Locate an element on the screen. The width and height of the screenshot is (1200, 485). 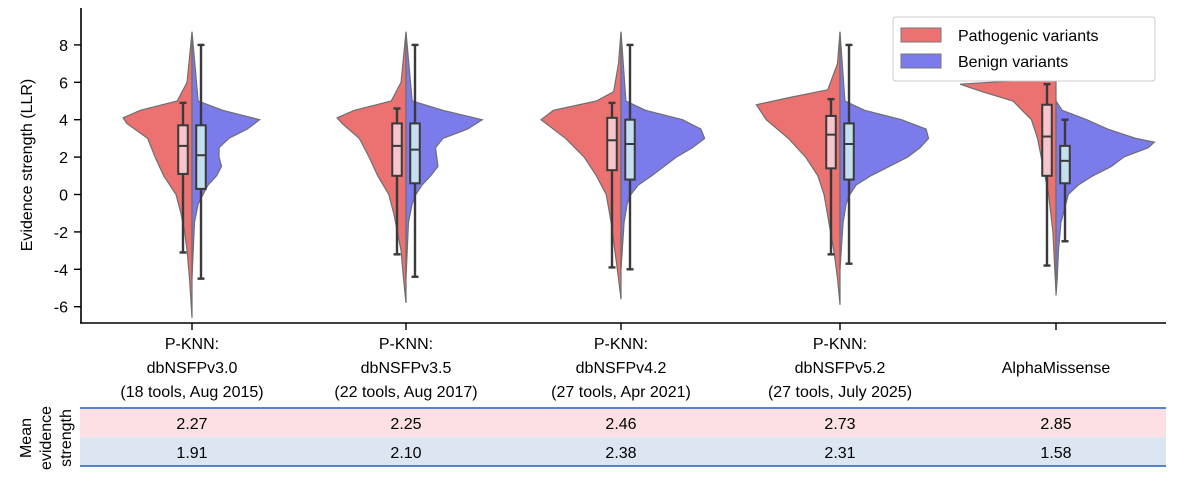
x-tick-label-line: (18 tools, Aug 2015) is located at coordinates (191, 392).